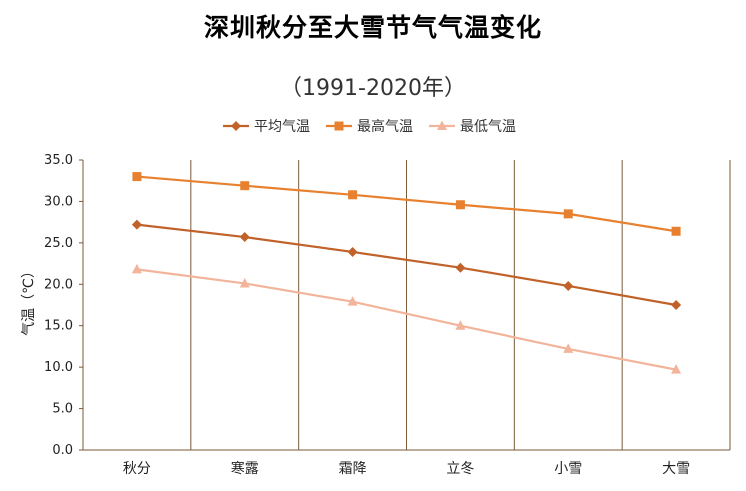 This screenshot has height=491, width=746. I want to click on x-tick-label: 寒露, so click(245, 468).